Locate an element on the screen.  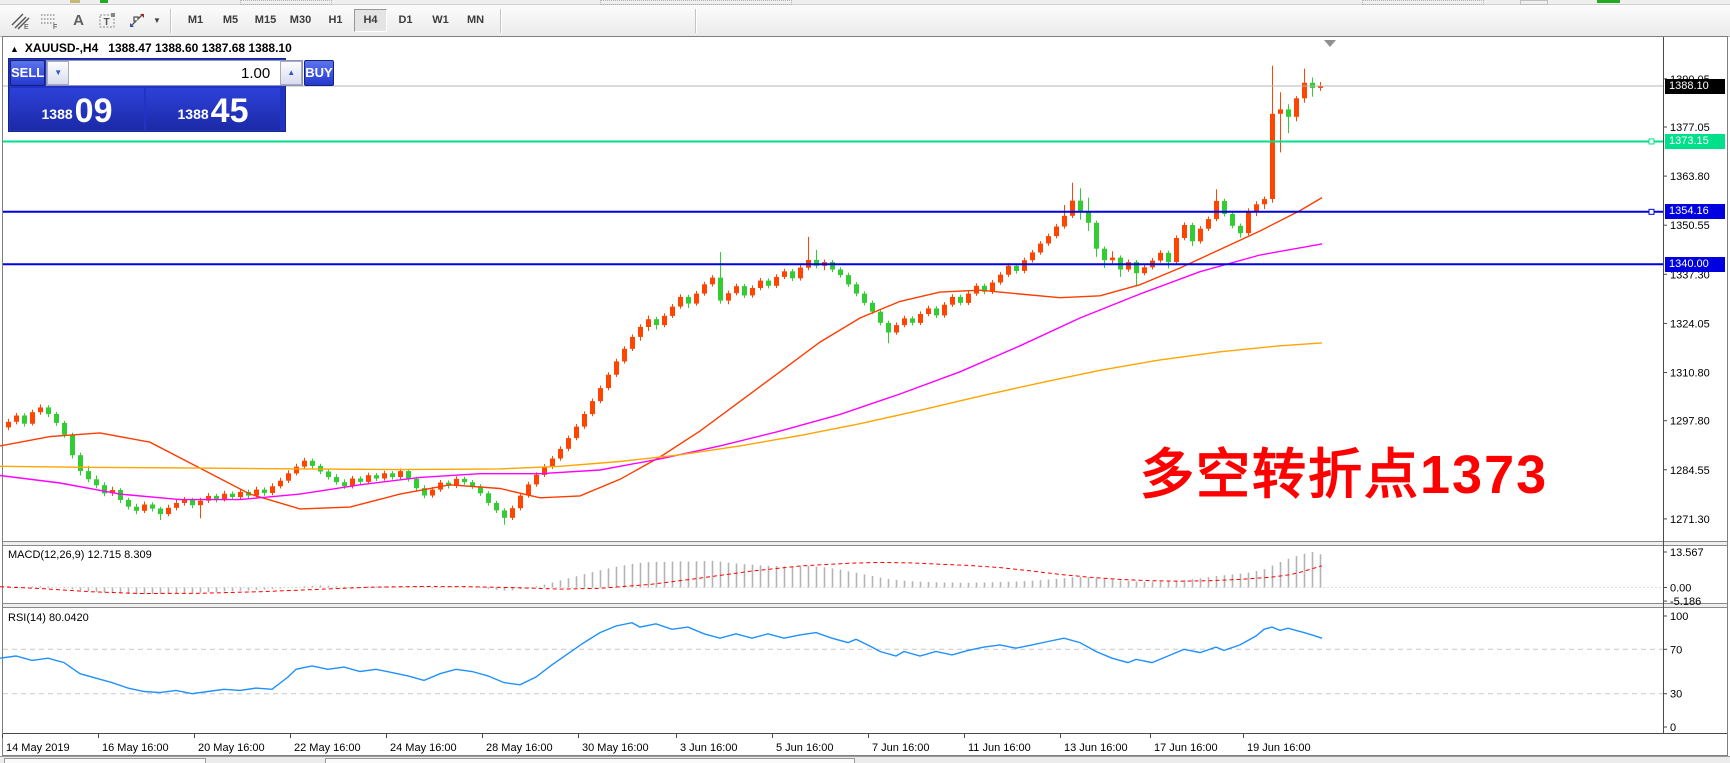
timeframe-button-m30: M30 is located at coordinates (300, 20).